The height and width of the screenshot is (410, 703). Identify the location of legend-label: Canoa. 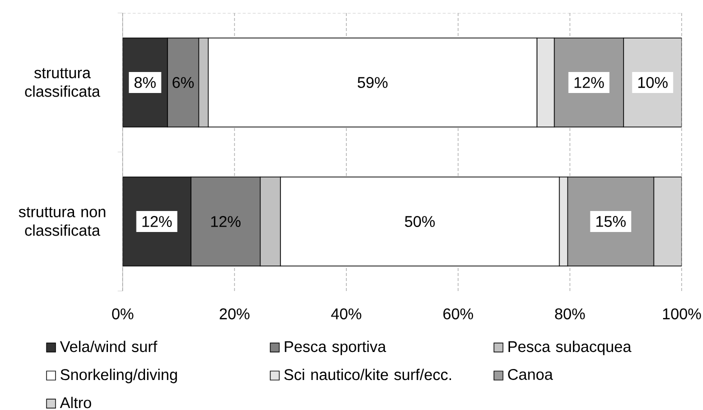
(530, 374).